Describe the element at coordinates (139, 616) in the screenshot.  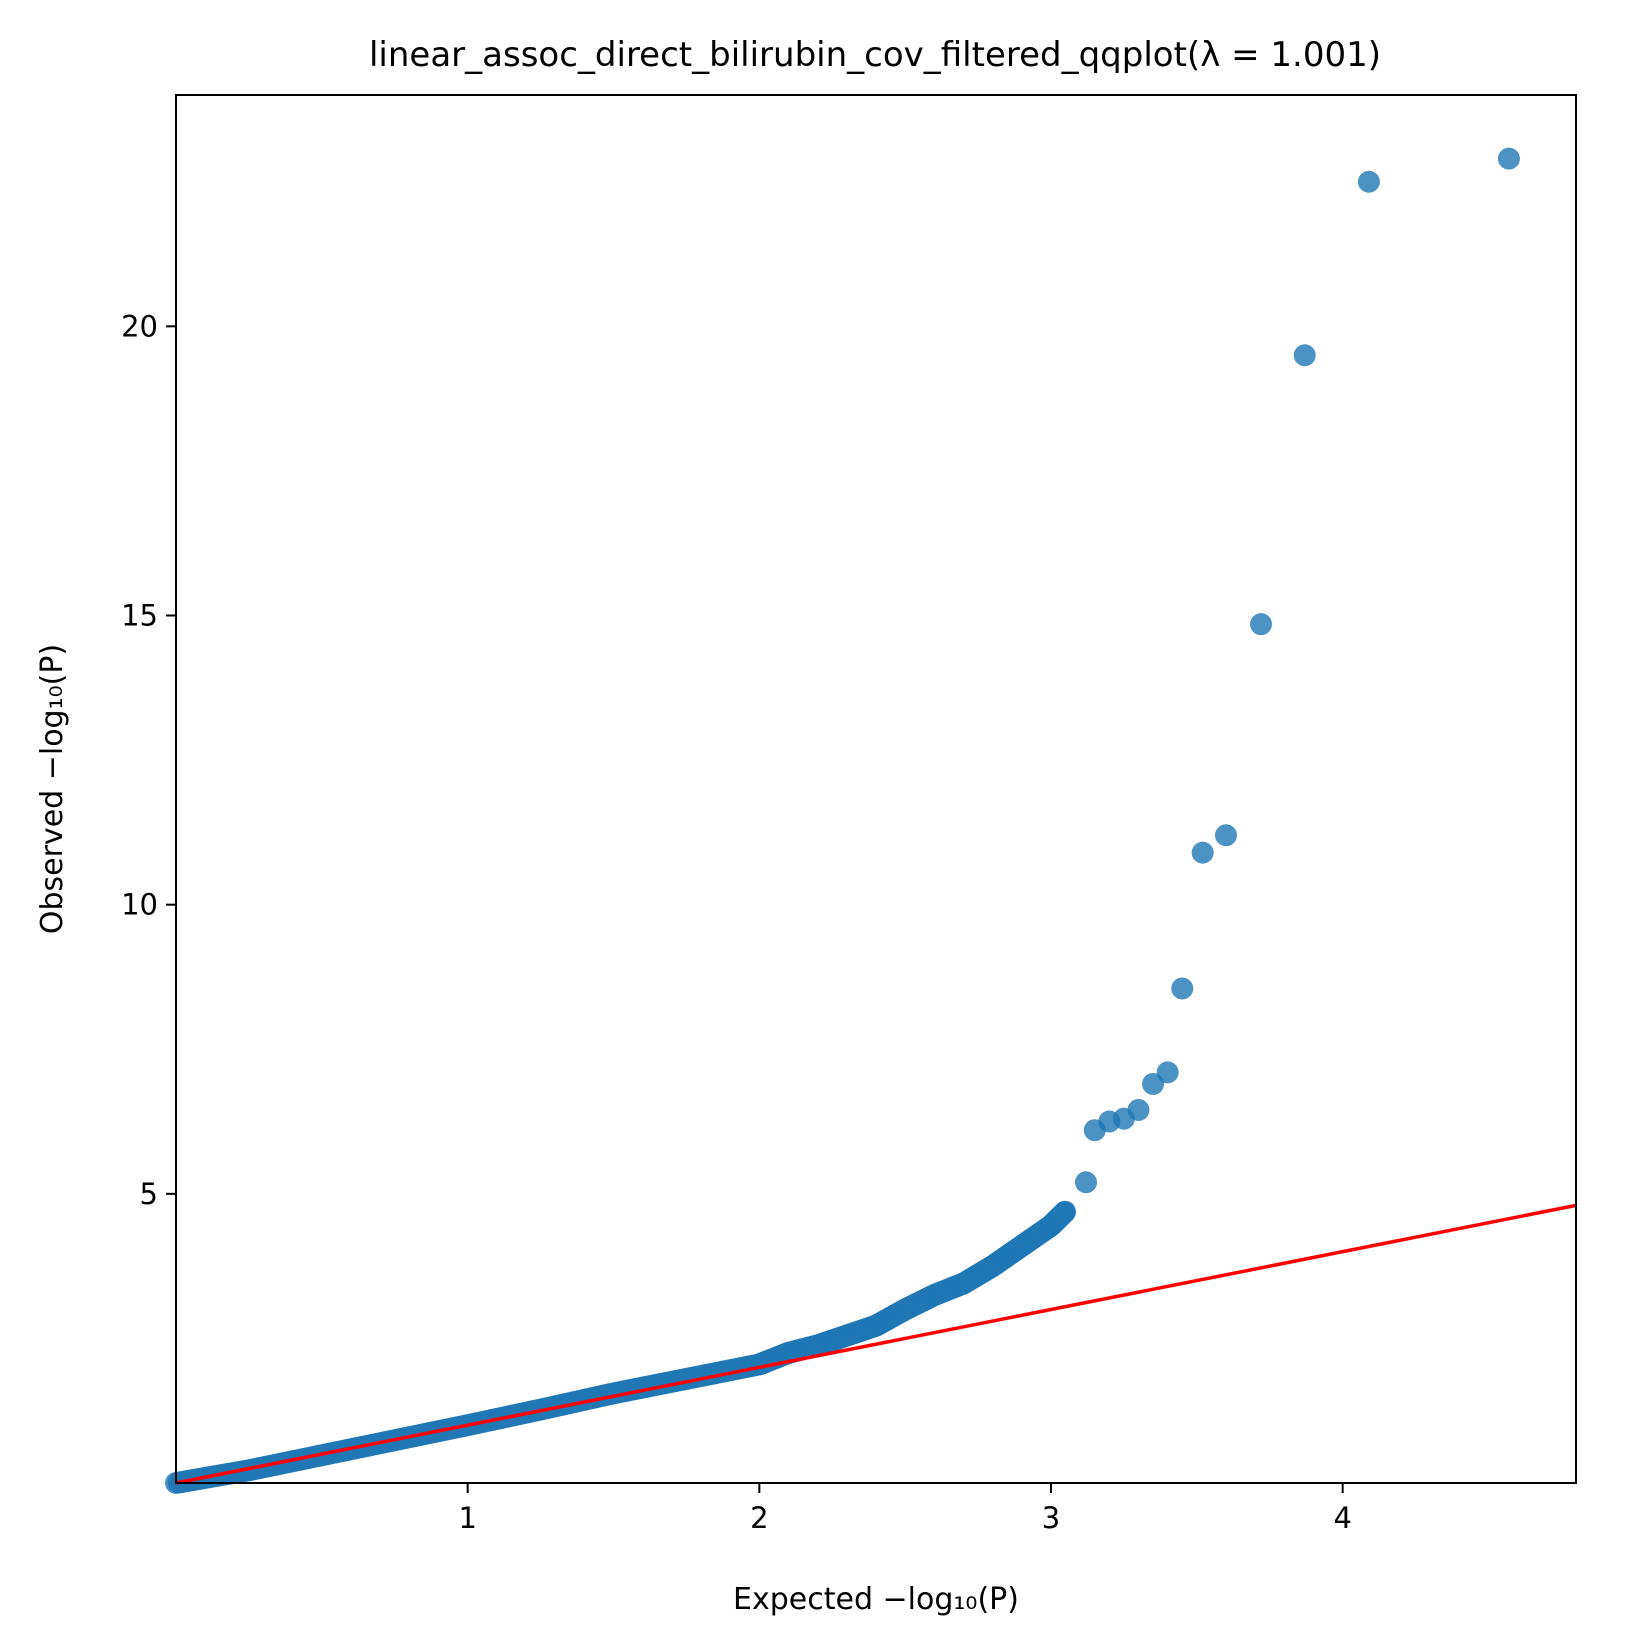
I see `y-tick-label: 15` at that location.